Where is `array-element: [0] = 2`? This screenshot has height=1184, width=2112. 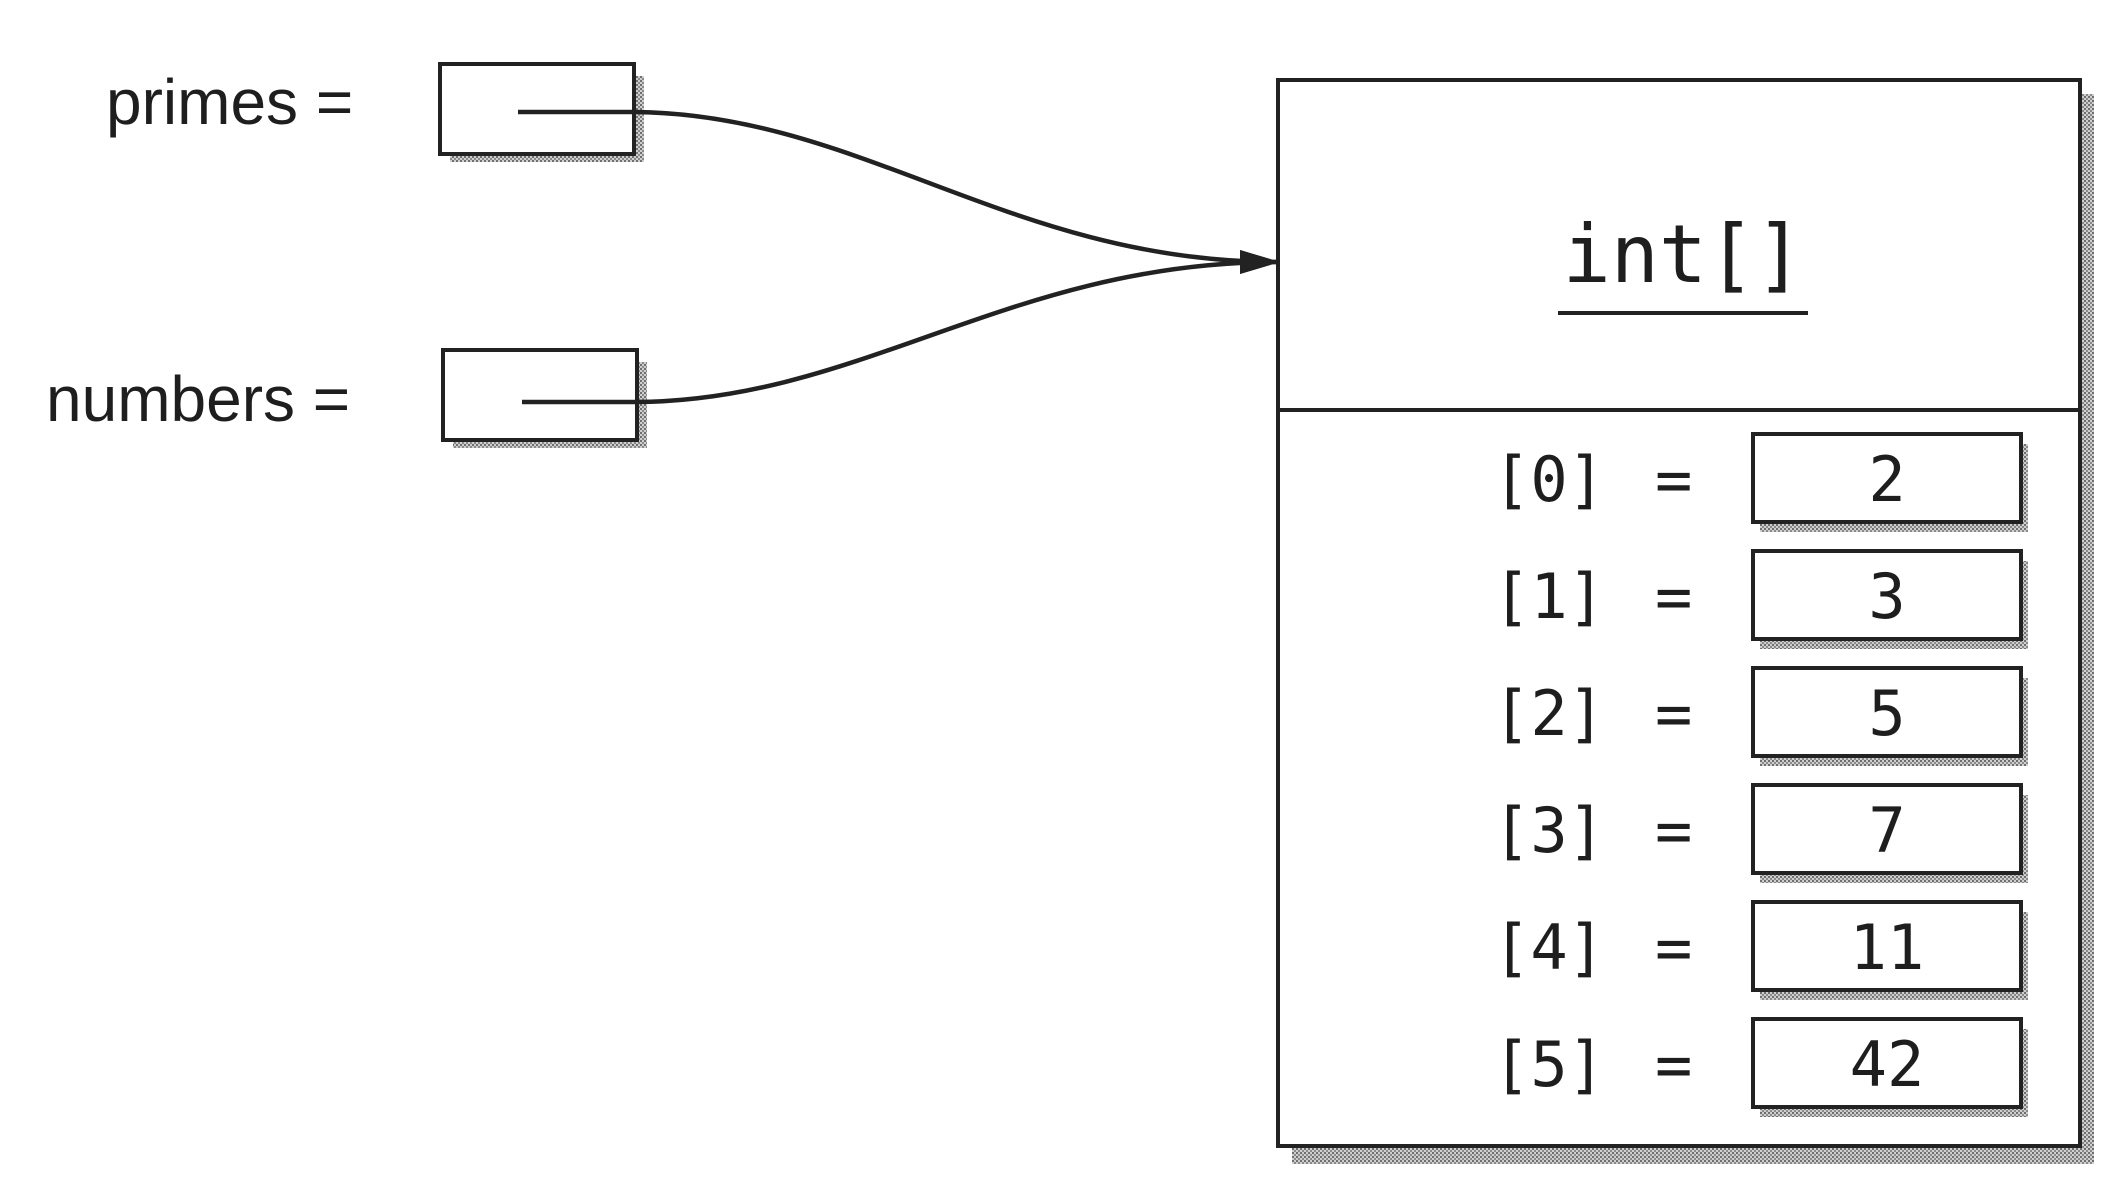
array-element: [0] = 2 is located at coordinates (1760, 482).